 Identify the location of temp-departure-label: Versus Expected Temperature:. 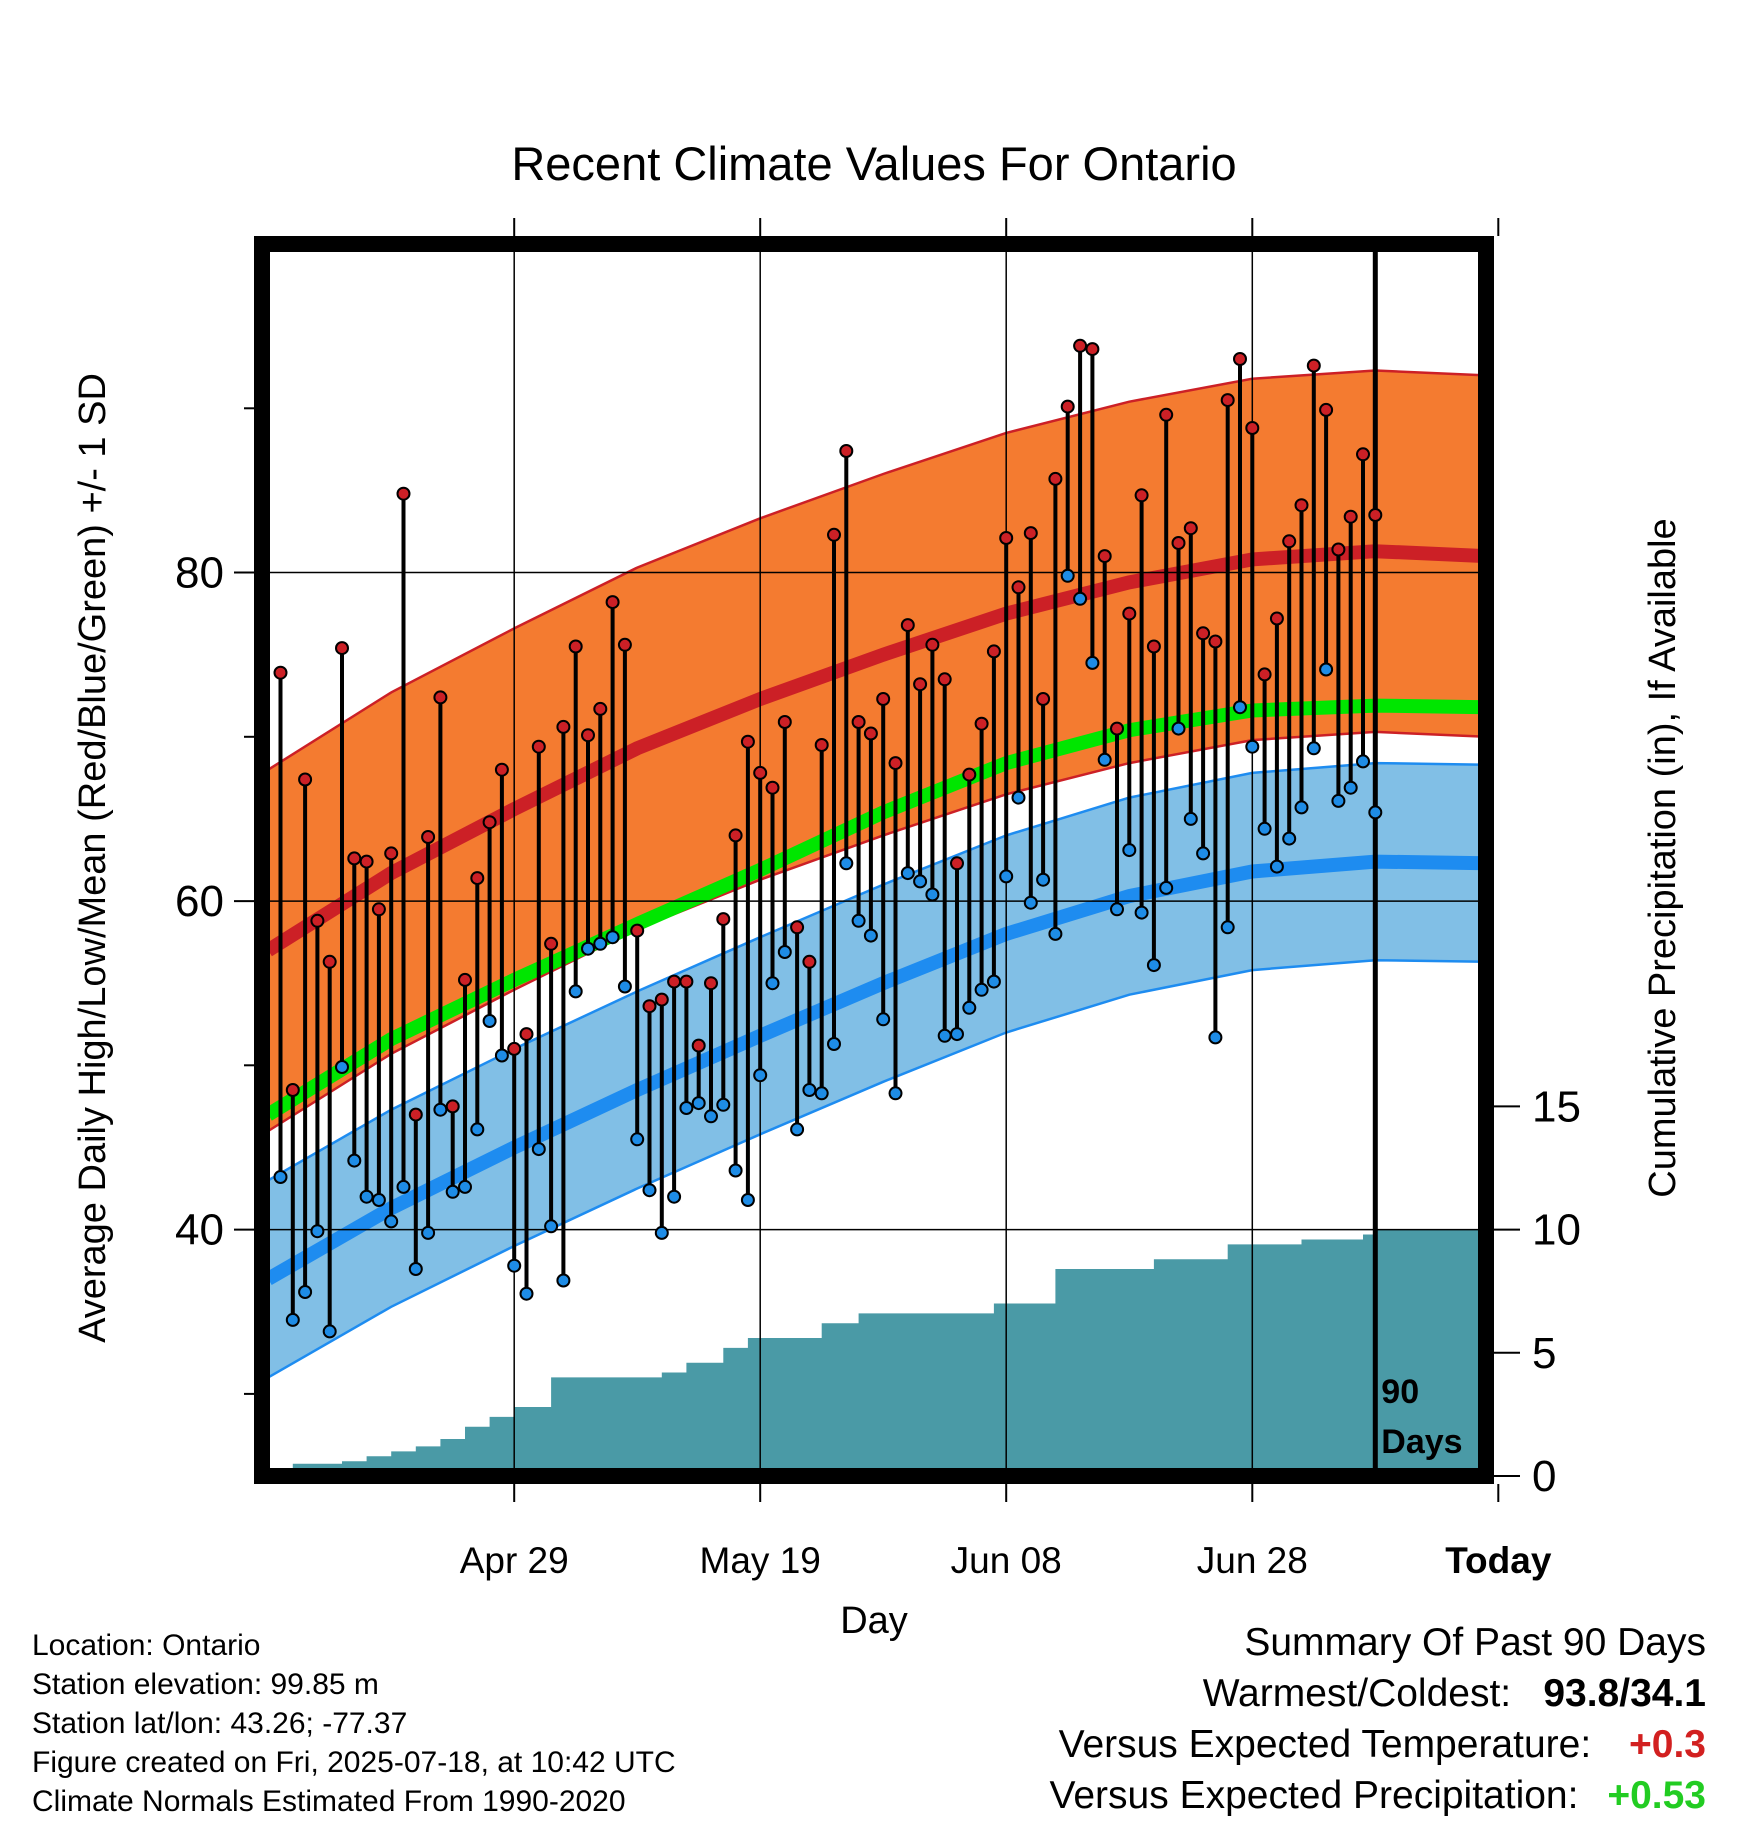
(1325, 1744).